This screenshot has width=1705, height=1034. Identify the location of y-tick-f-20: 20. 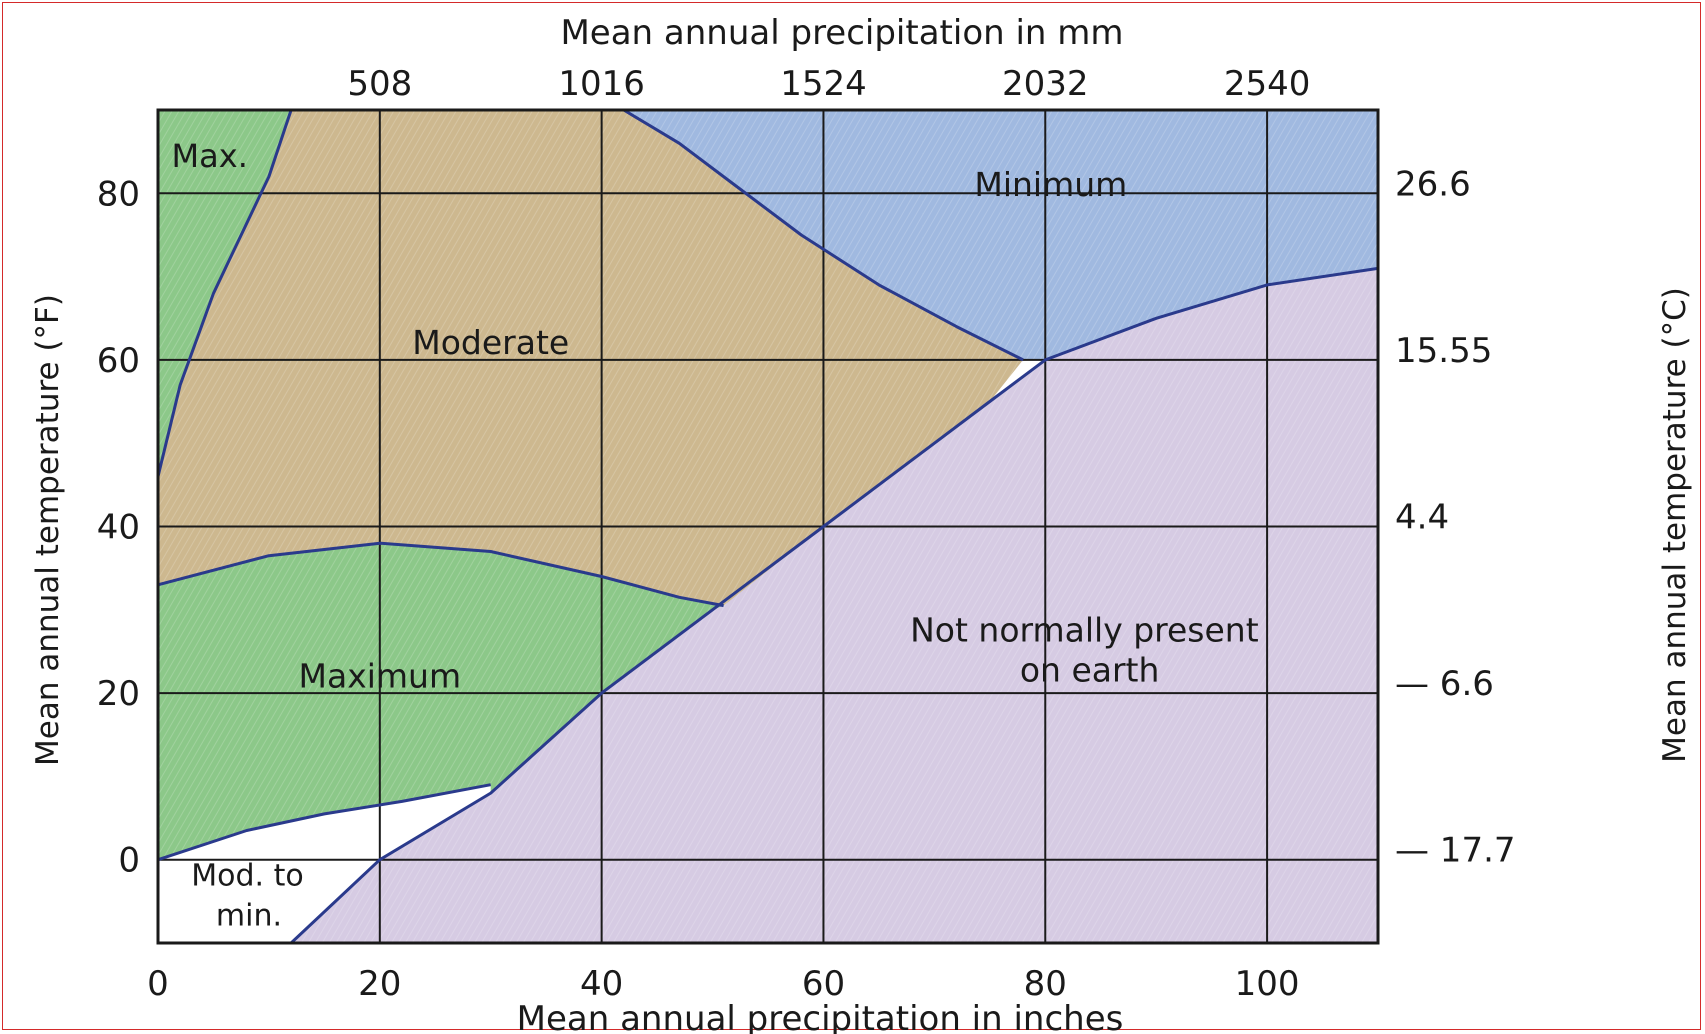
(118, 694).